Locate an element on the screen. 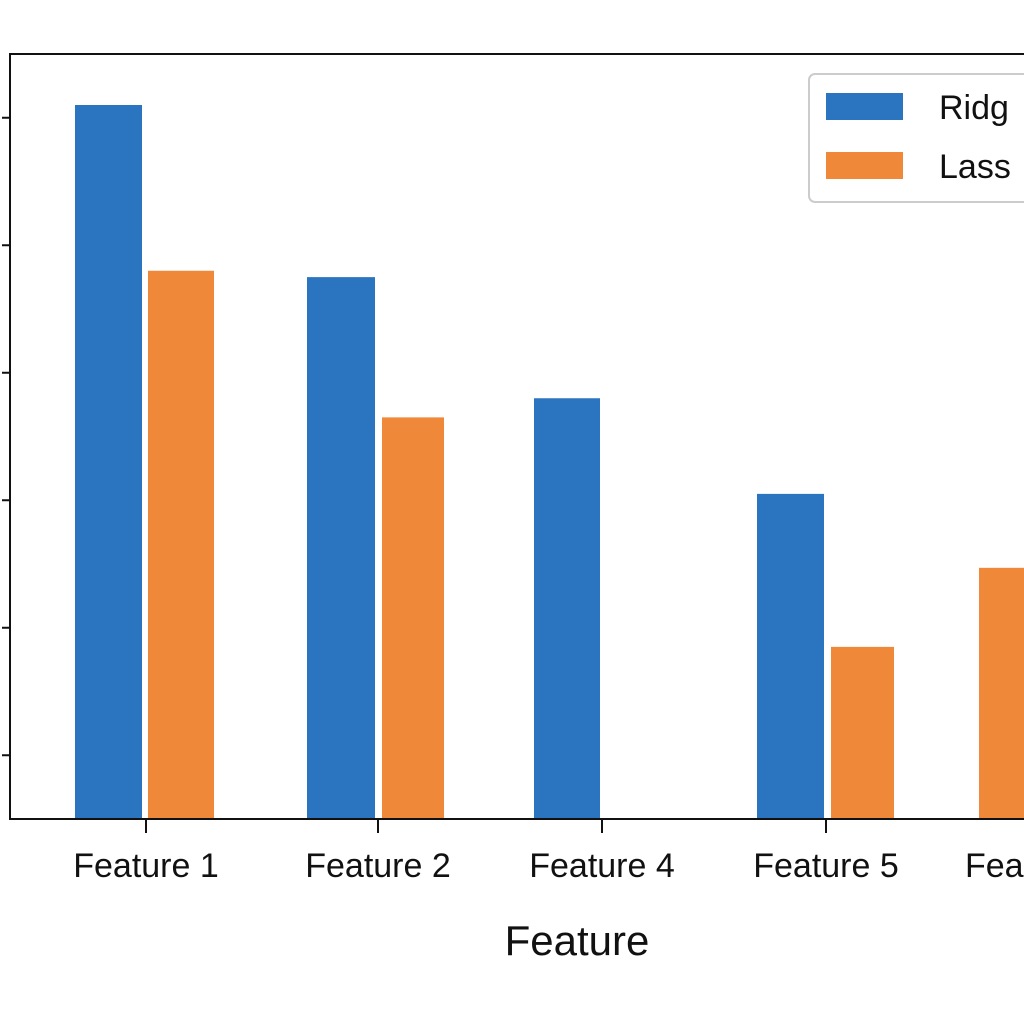 This screenshot has height=1024, width=1024. legend-swatch-lasso is located at coordinates (864, 165).